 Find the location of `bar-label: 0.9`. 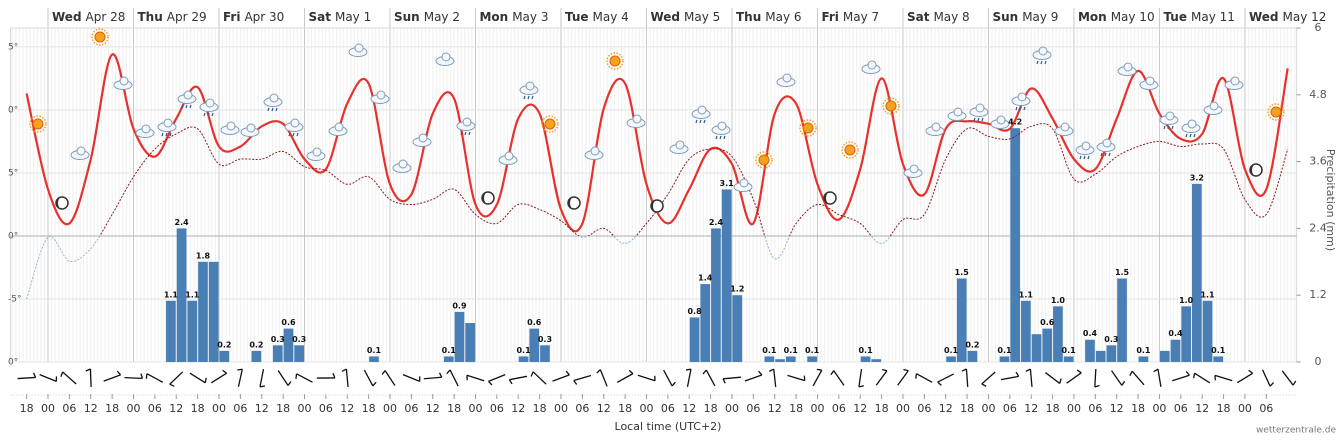

bar-label: 0.9 is located at coordinates (459, 305).